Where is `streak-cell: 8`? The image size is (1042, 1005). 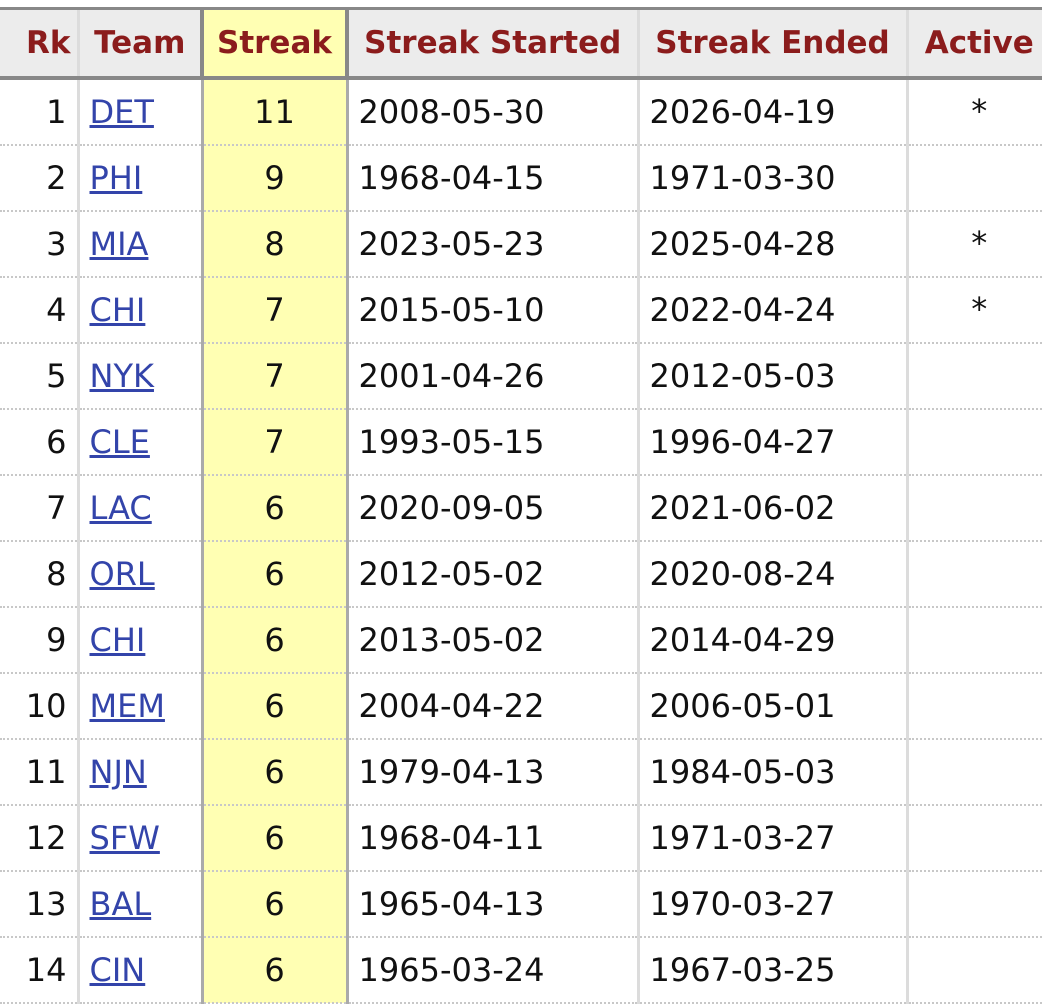
streak-cell: 8 is located at coordinates (274, 244).